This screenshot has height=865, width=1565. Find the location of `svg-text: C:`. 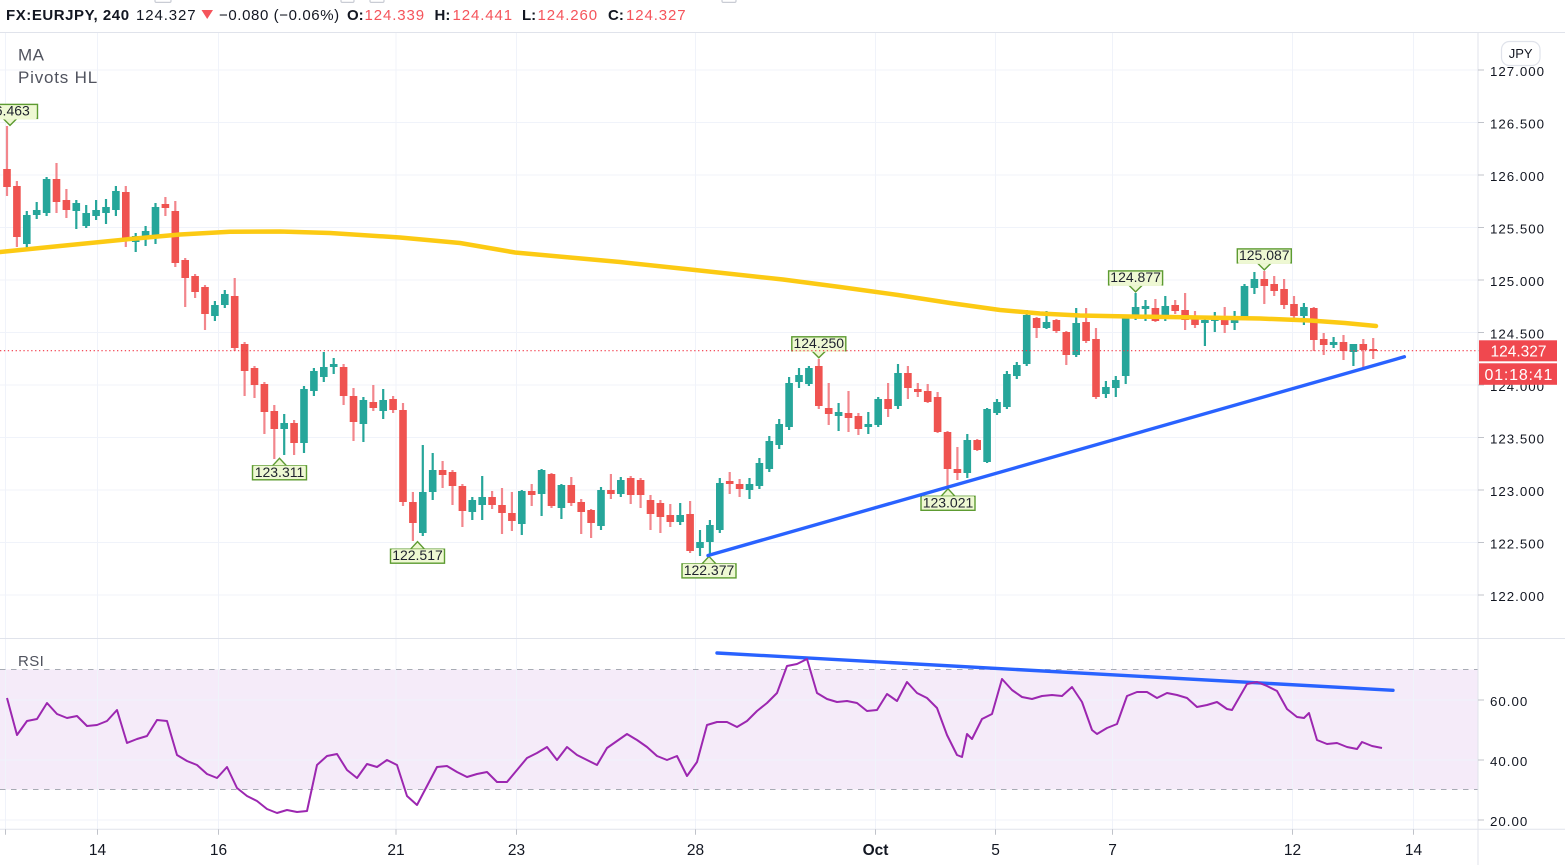

svg-text: C: is located at coordinates (616, 15).